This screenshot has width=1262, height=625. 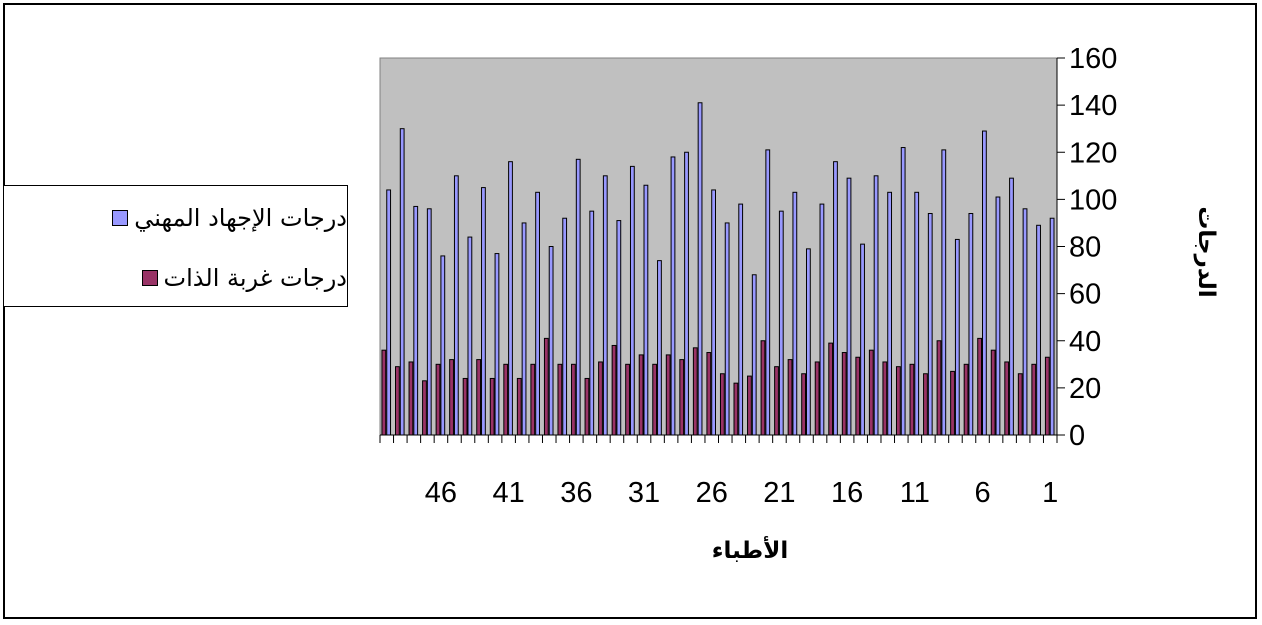 I want to click on x-tick-label: 31, so click(x=644, y=493).